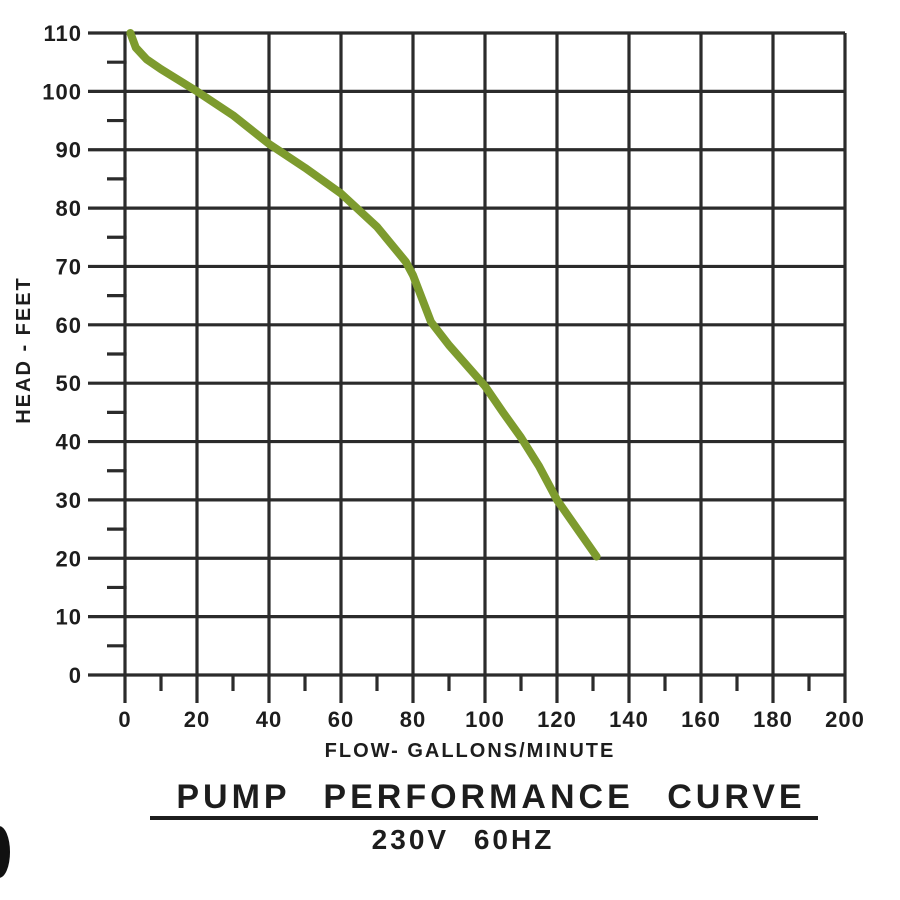 The height and width of the screenshot is (900, 900). Describe the element at coordinates (413, 719) in the screenshot. I see `x-tick-label: 80` at that location.